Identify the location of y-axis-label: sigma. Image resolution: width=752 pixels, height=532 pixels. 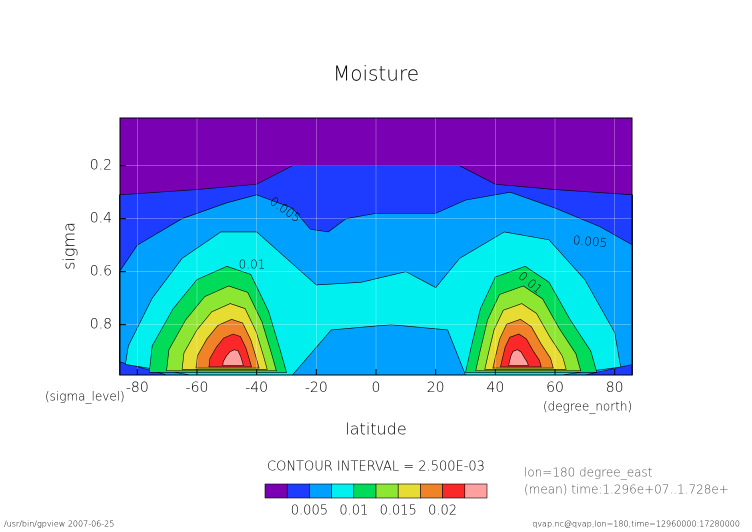
(69, 246).